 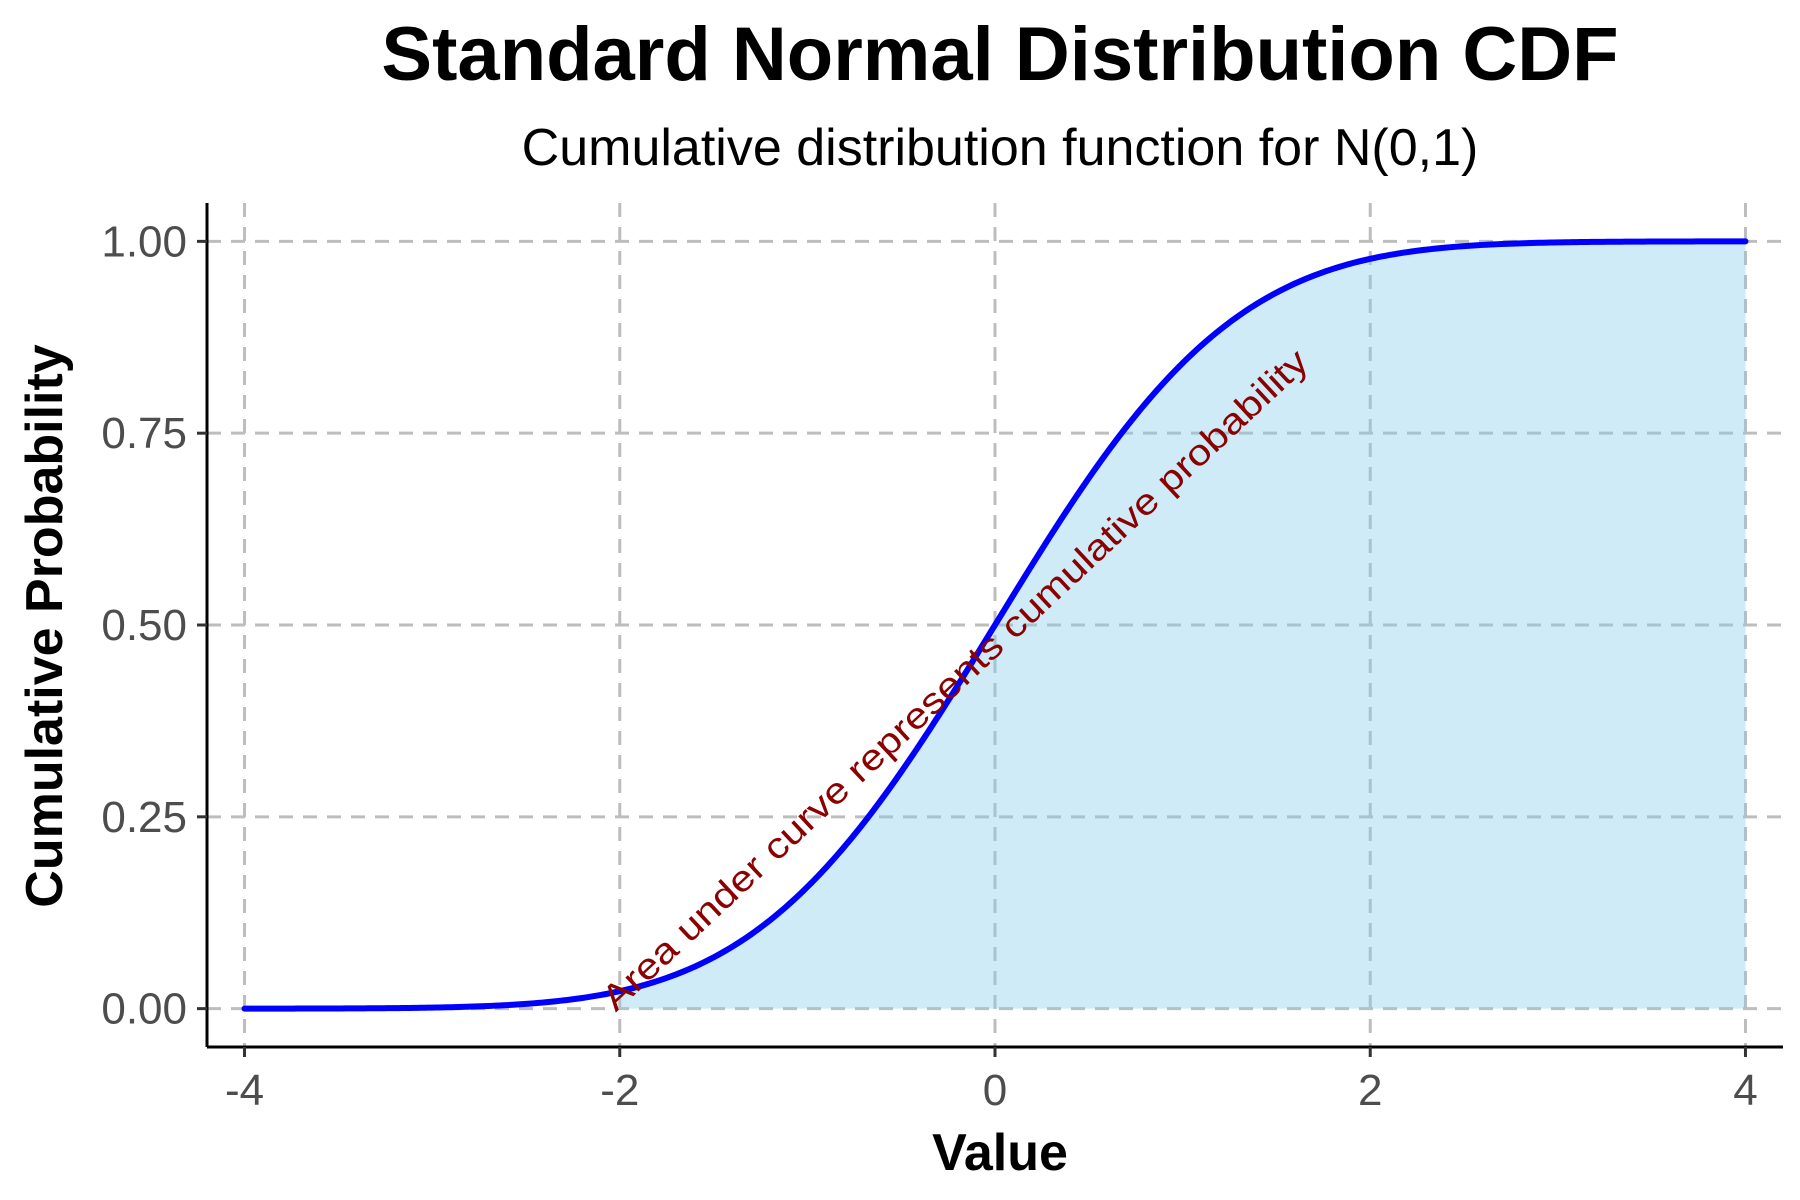 What do you see at coordinates (144, 817) in the screenshot?
I see `y-tick-label: 0.25` at bounding box center [144, 817].